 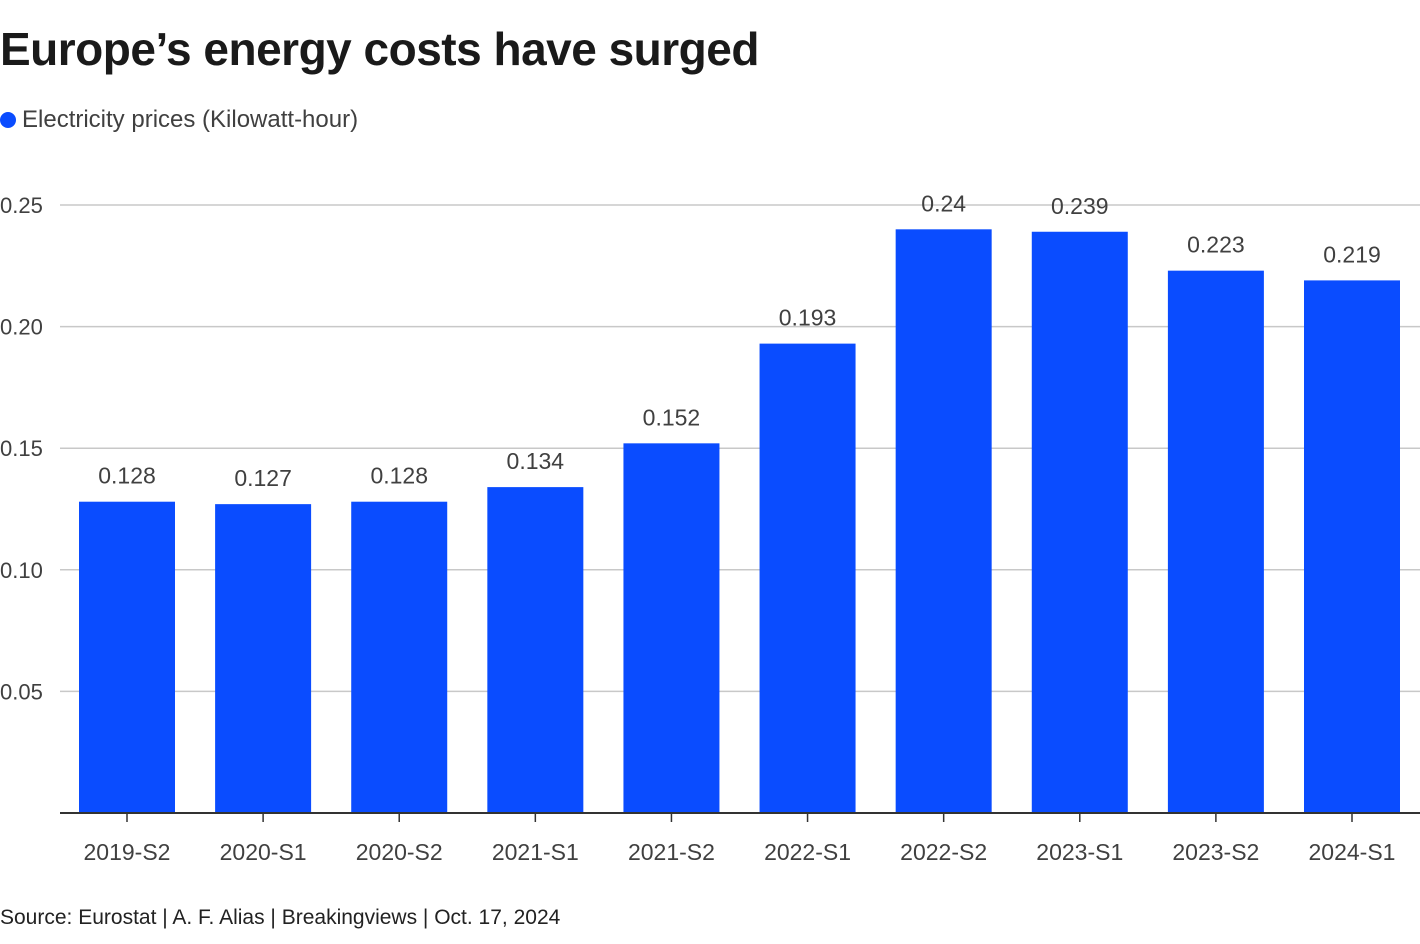 I want to click on y-tick-label: 0.25, so click(x=21, y=205).